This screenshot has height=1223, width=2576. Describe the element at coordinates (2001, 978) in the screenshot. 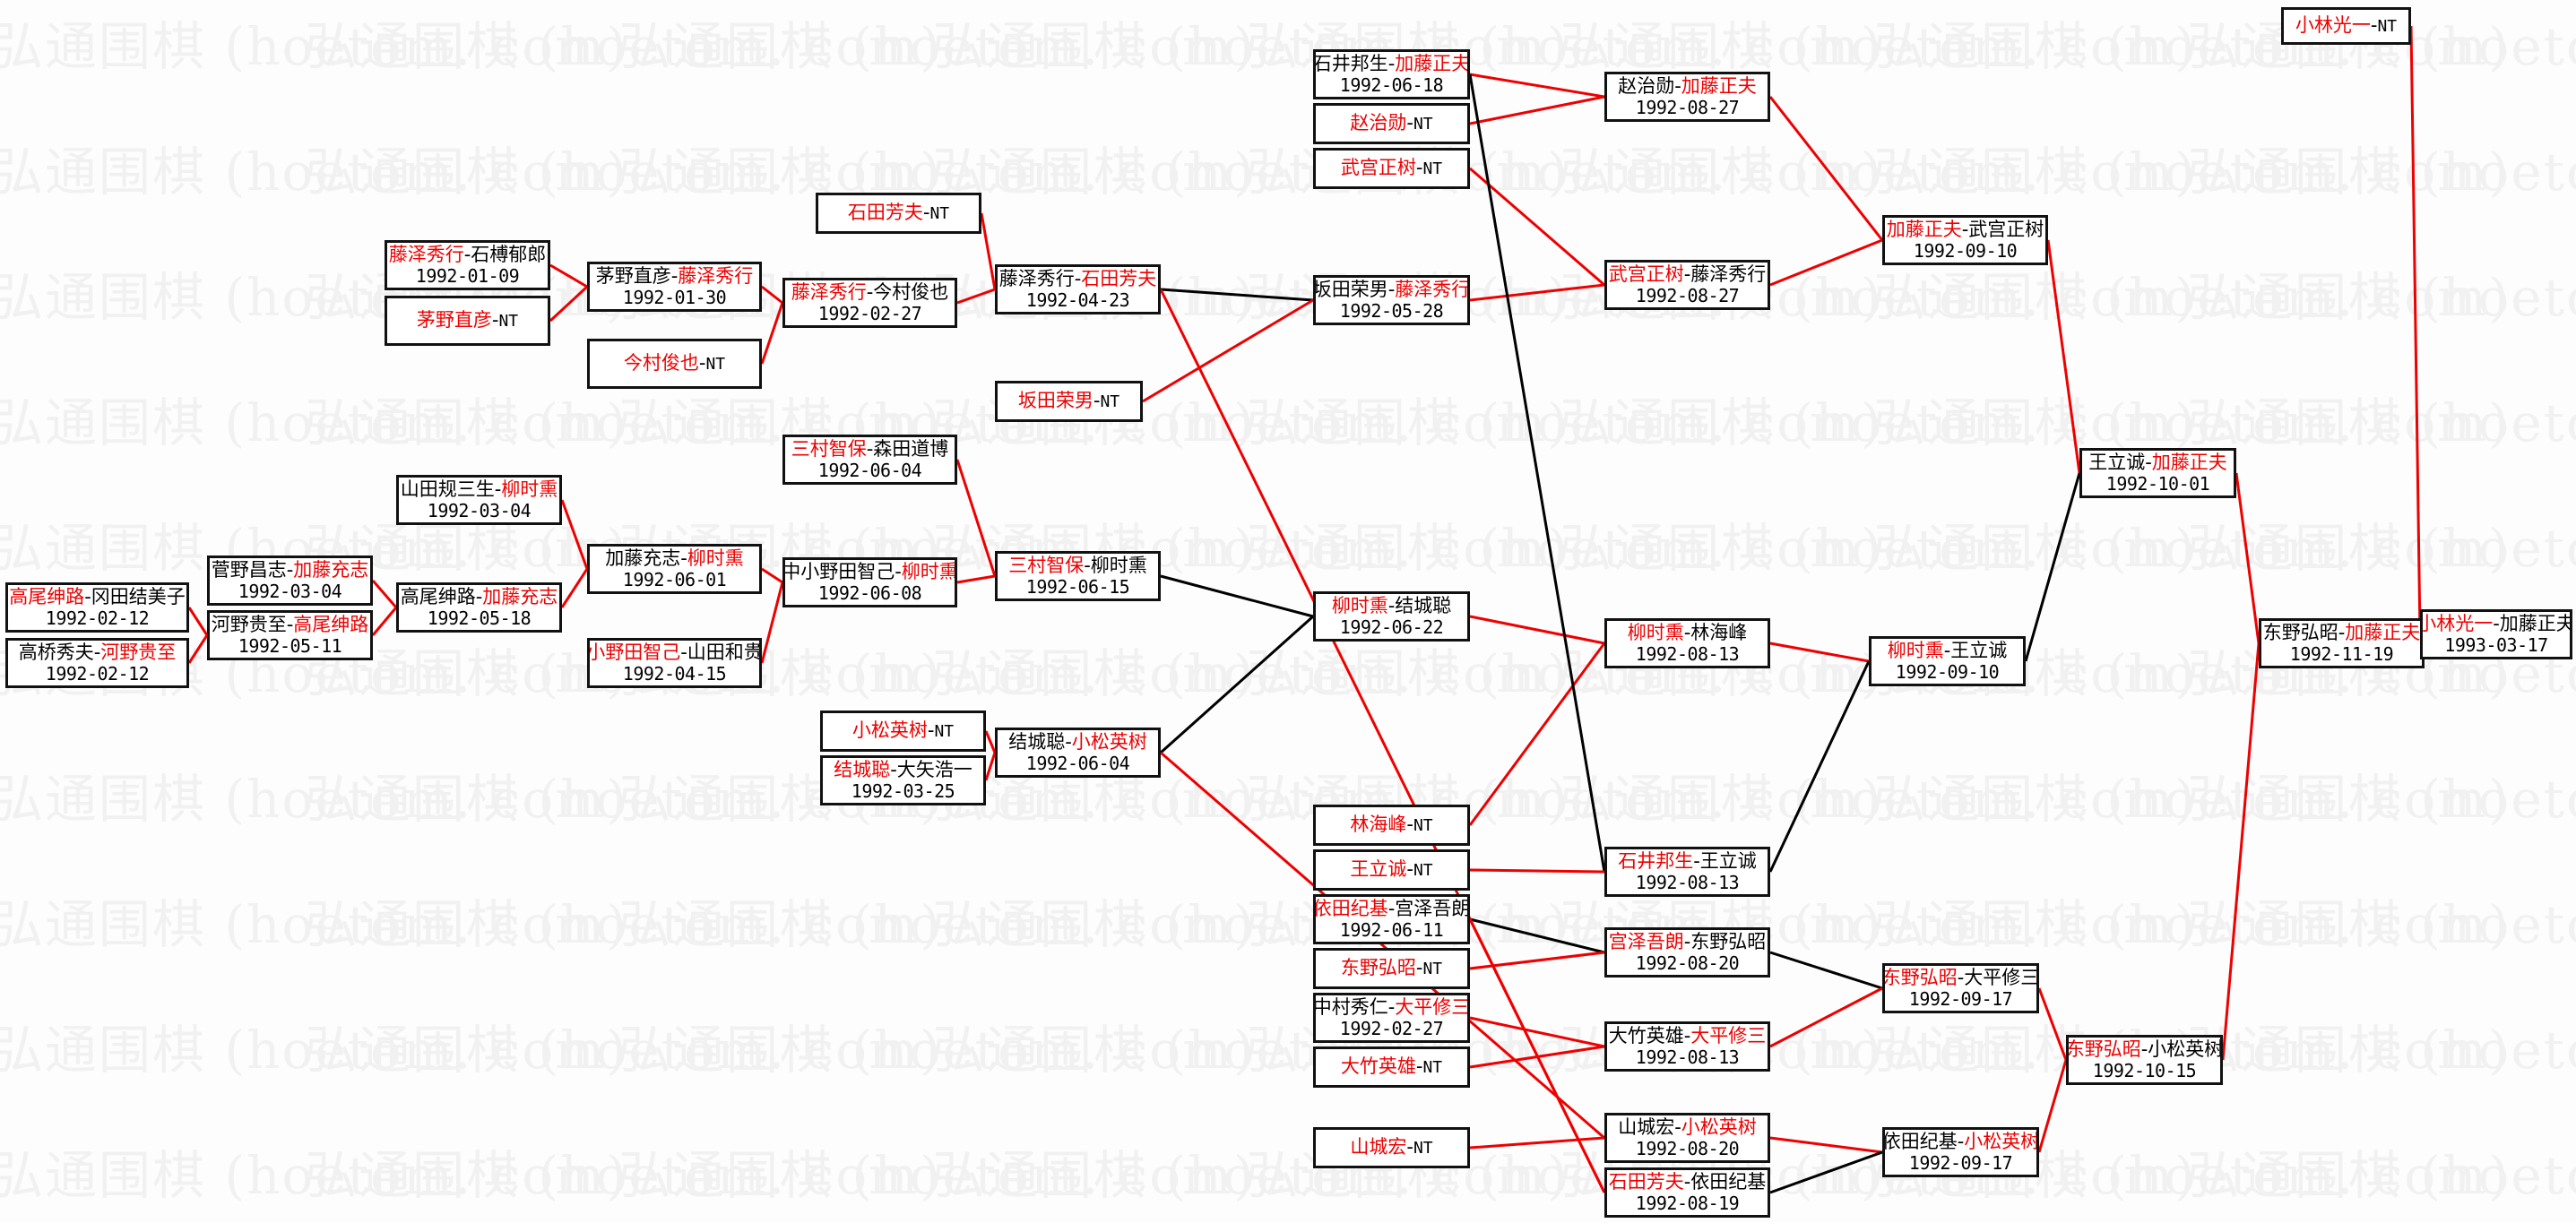

I see `player-two: 大平修三` at that location.